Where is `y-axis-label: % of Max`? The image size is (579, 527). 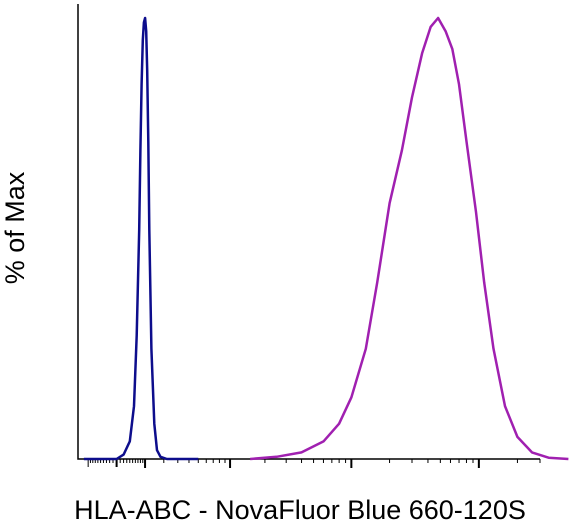 y-axis-label: % of Max is located at coordinates (15, 227).